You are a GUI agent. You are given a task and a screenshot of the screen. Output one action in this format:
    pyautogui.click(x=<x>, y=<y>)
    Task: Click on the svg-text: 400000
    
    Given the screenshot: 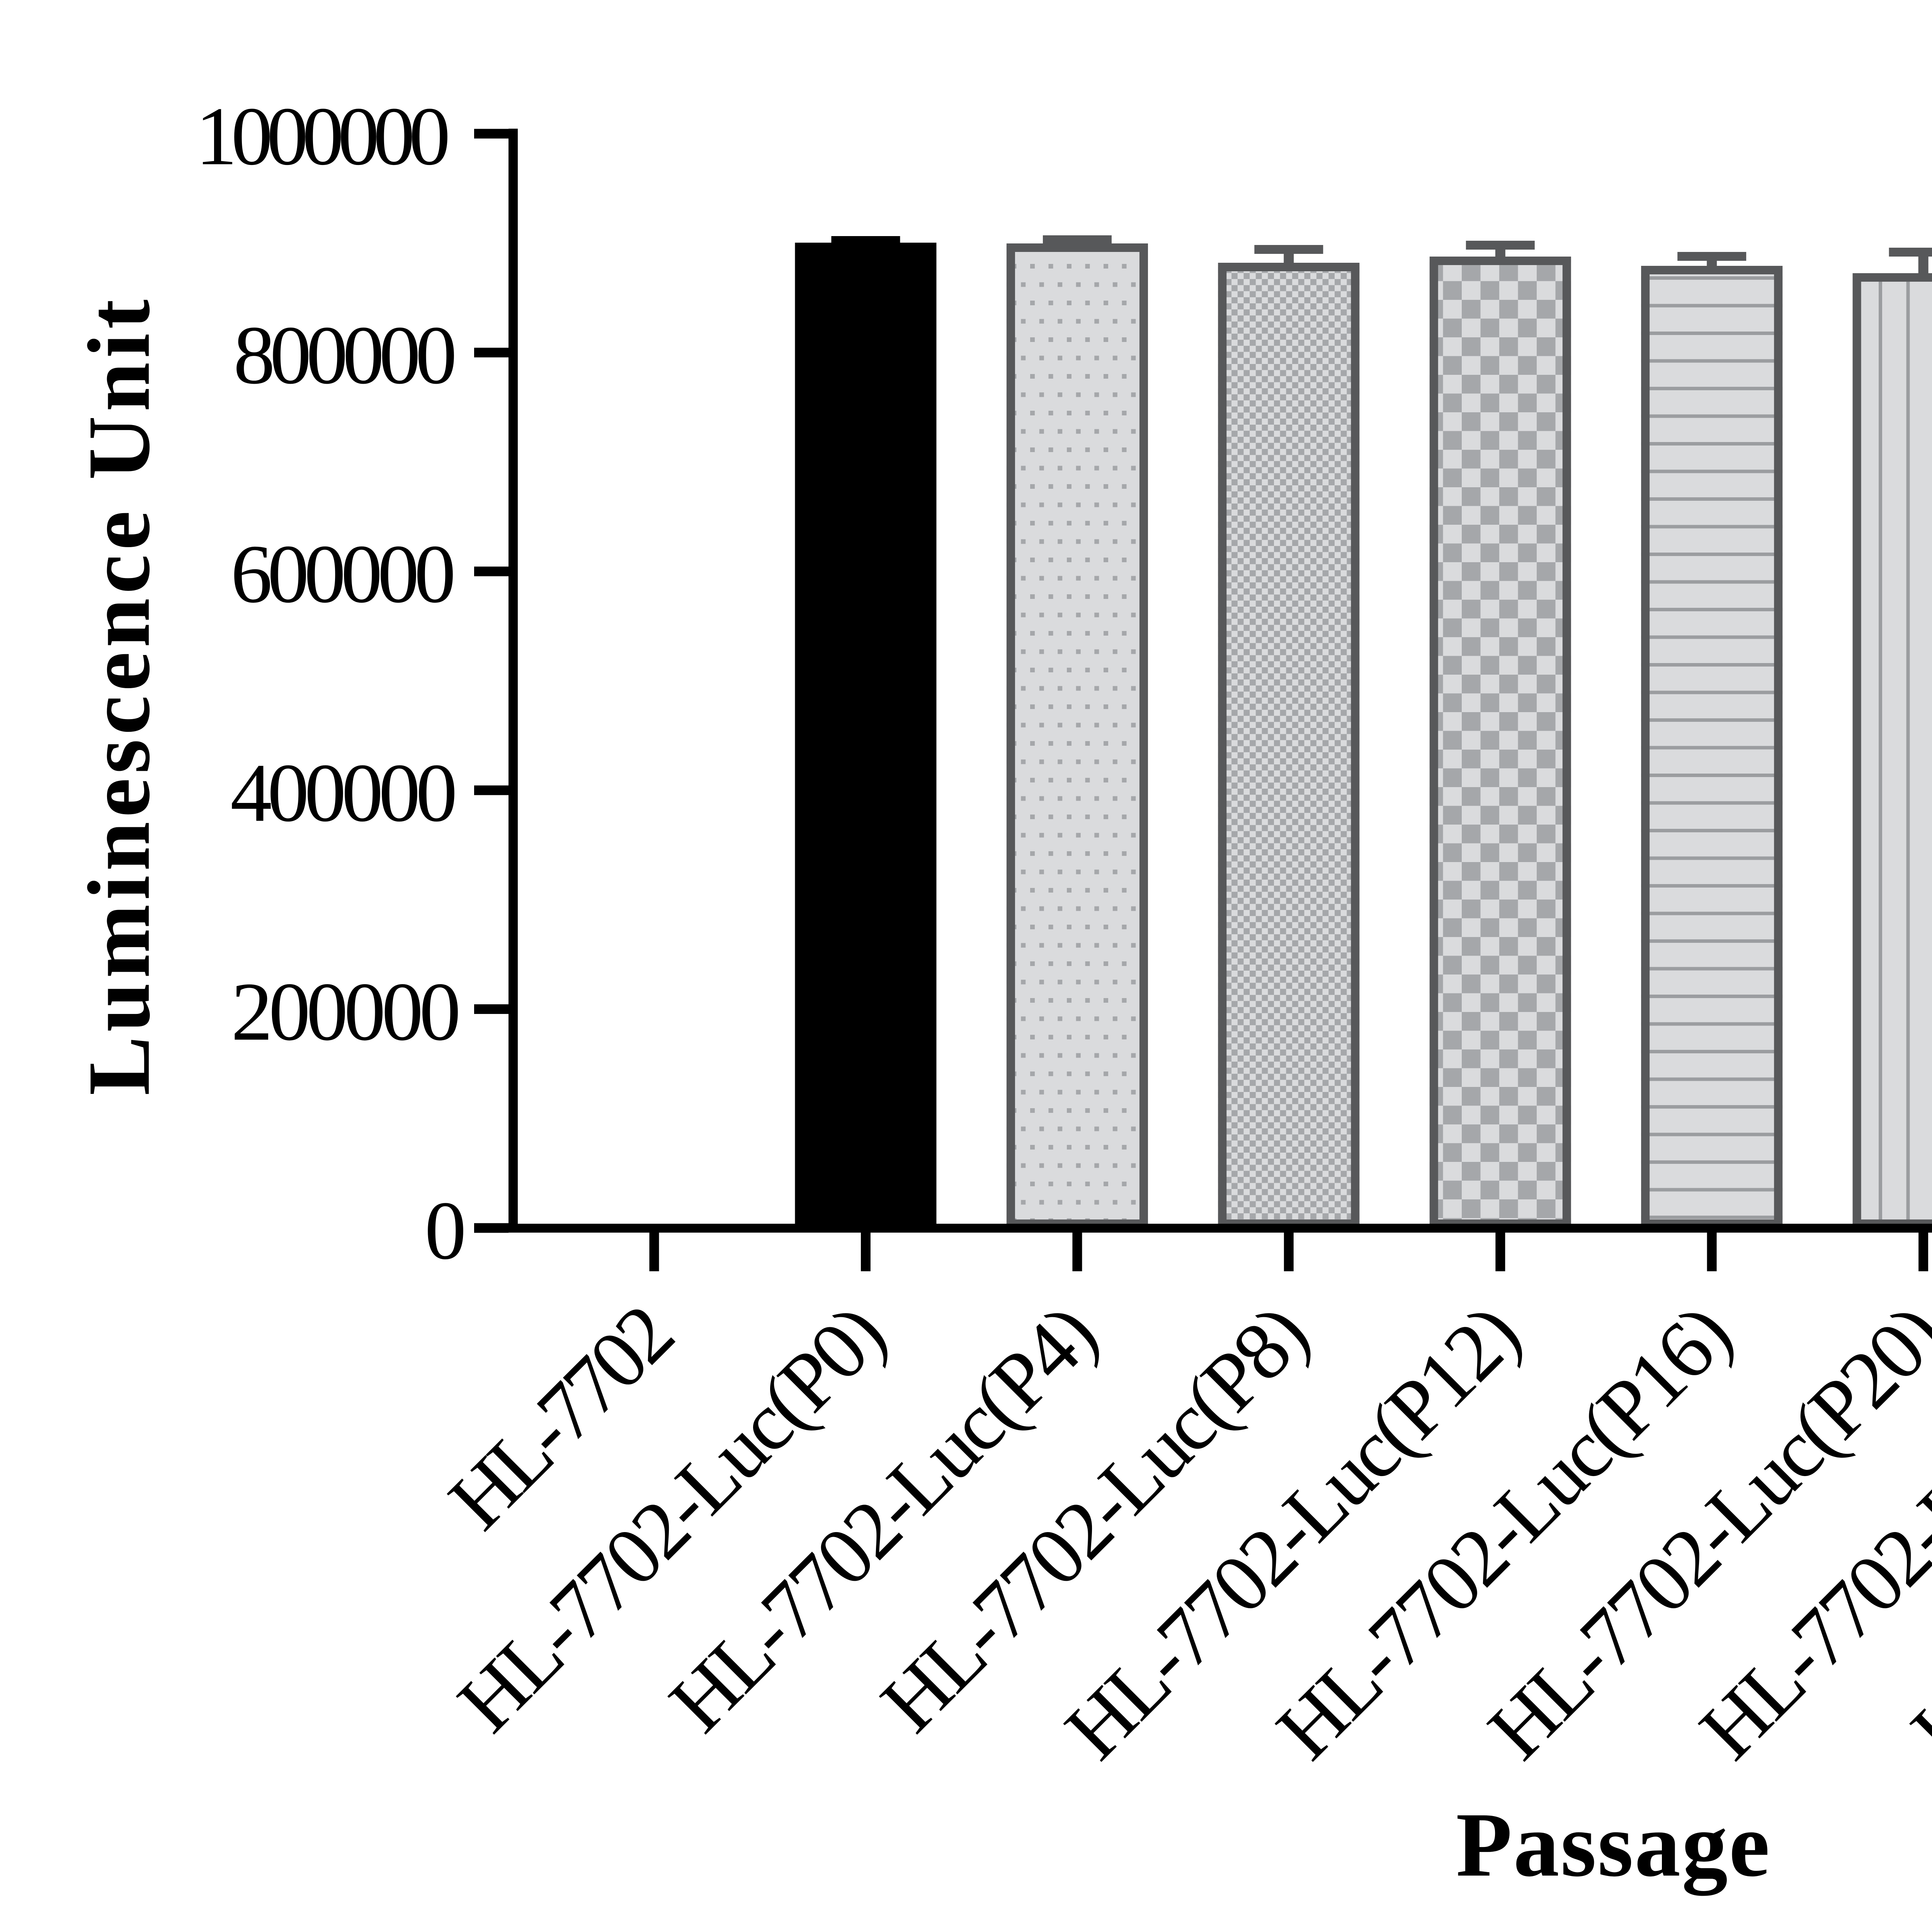 What is the action you would take?
    pyautogui.click(x=344, y=793)
    